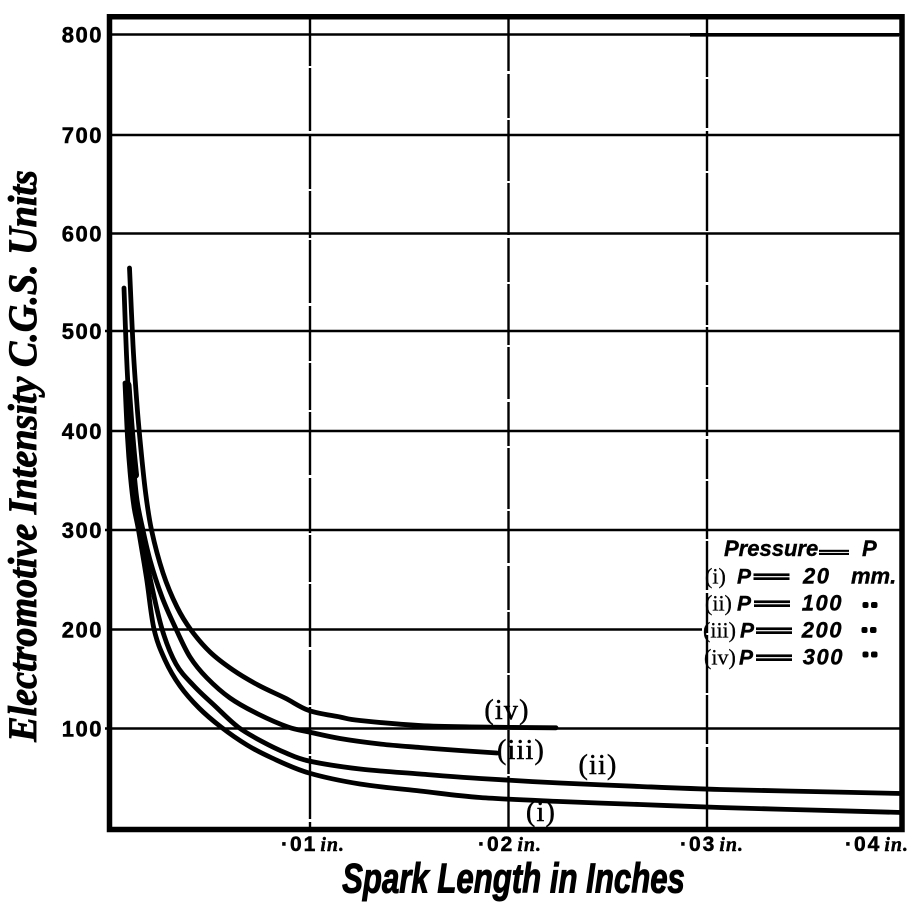 This screenshot has width=918, height=907. What do you see at coordinates (816, 576) in the screenshot?
I see `svg-text: 20` at bounding box center [816, 576].